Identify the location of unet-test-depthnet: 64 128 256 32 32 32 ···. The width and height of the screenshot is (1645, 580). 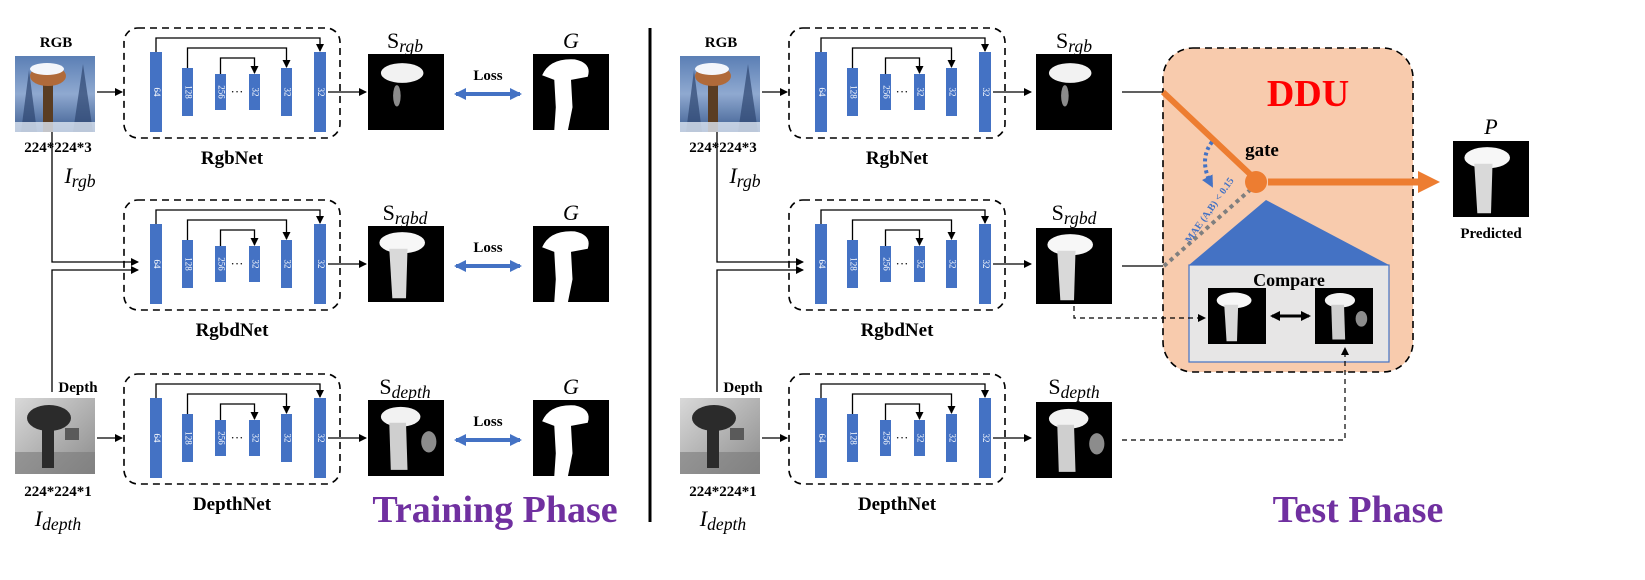
(897, 429).